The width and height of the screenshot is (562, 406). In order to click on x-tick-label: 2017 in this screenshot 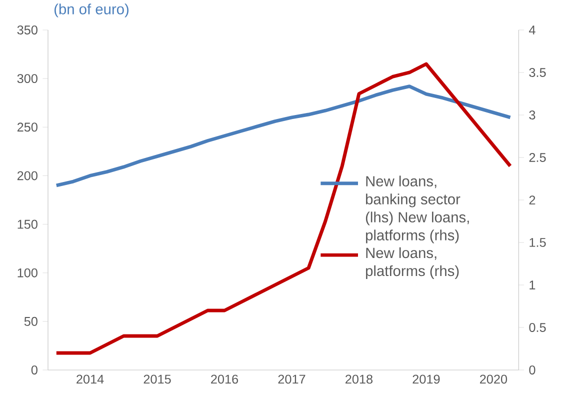, I will do `click(292, 379)`.